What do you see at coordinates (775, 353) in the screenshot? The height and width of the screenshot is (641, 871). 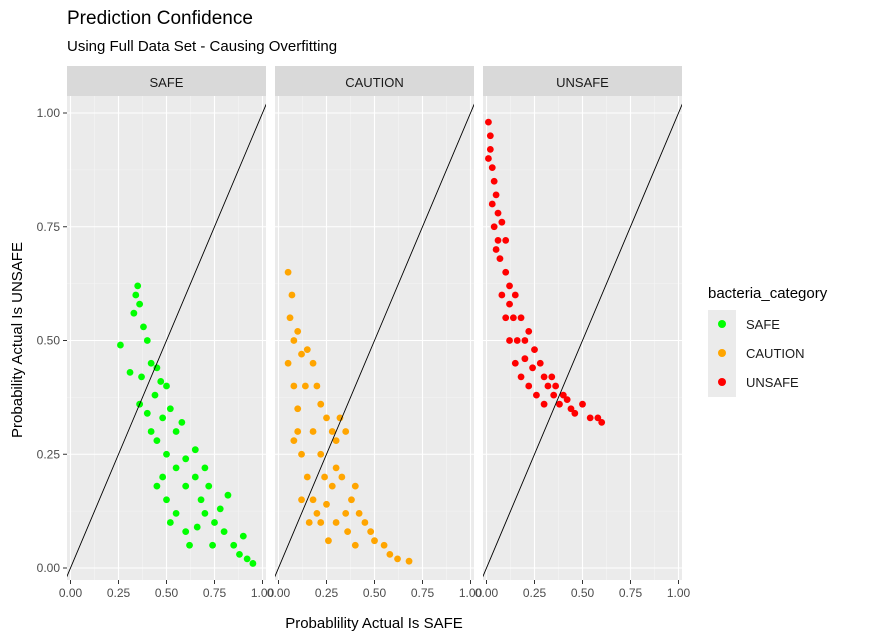 I see `legend-label: CAUTION` at bounding box center [775, 353].